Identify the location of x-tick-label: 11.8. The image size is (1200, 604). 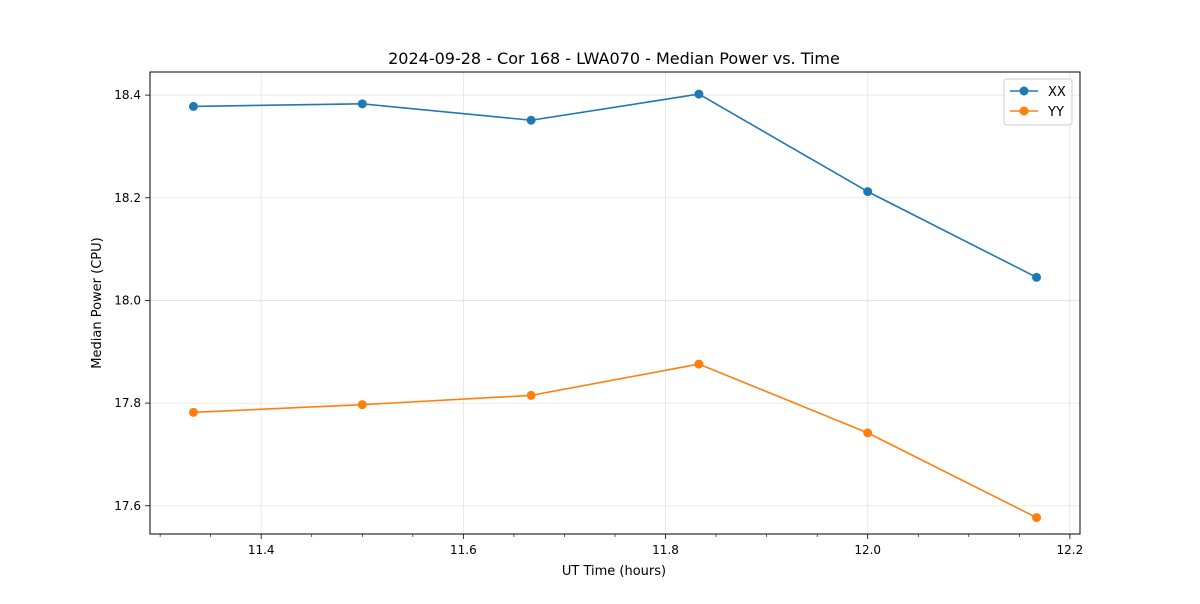
(665, 550).